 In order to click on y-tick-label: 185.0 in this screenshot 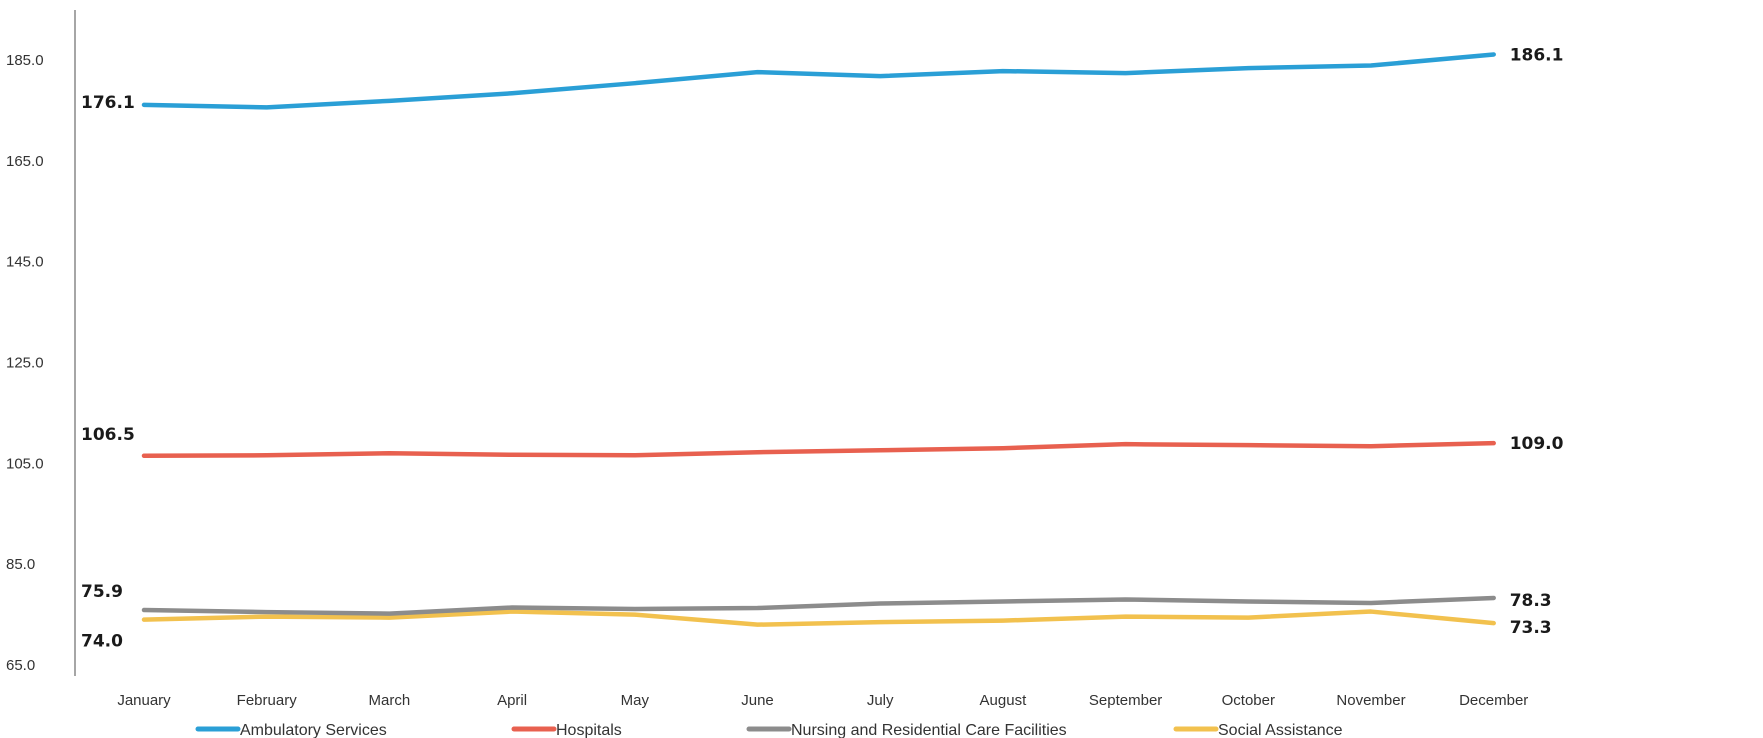, I will do `click(25, 60)`.